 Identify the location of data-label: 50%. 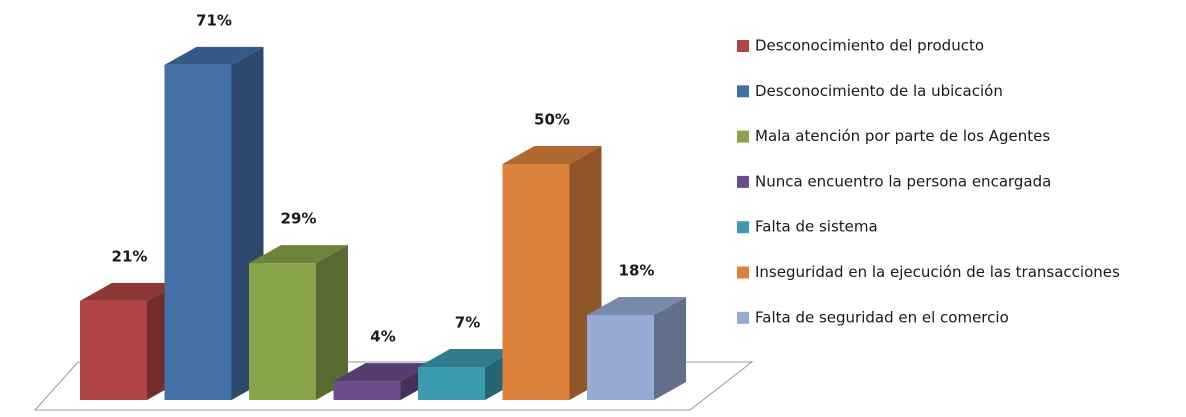
(552, 120).